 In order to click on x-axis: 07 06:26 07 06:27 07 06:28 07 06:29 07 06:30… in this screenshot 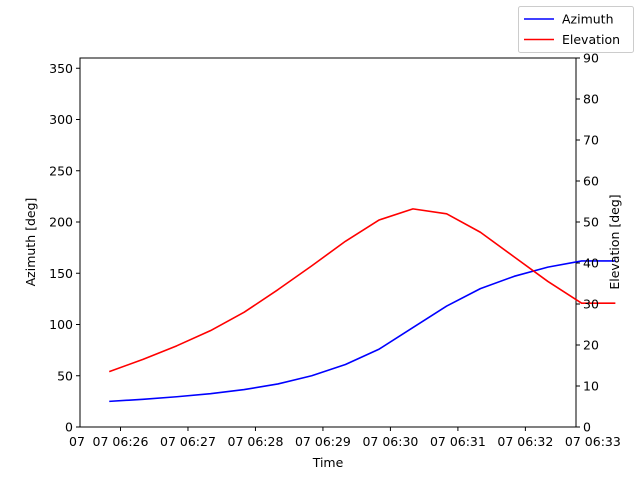, I will do `click(345, 438)`.